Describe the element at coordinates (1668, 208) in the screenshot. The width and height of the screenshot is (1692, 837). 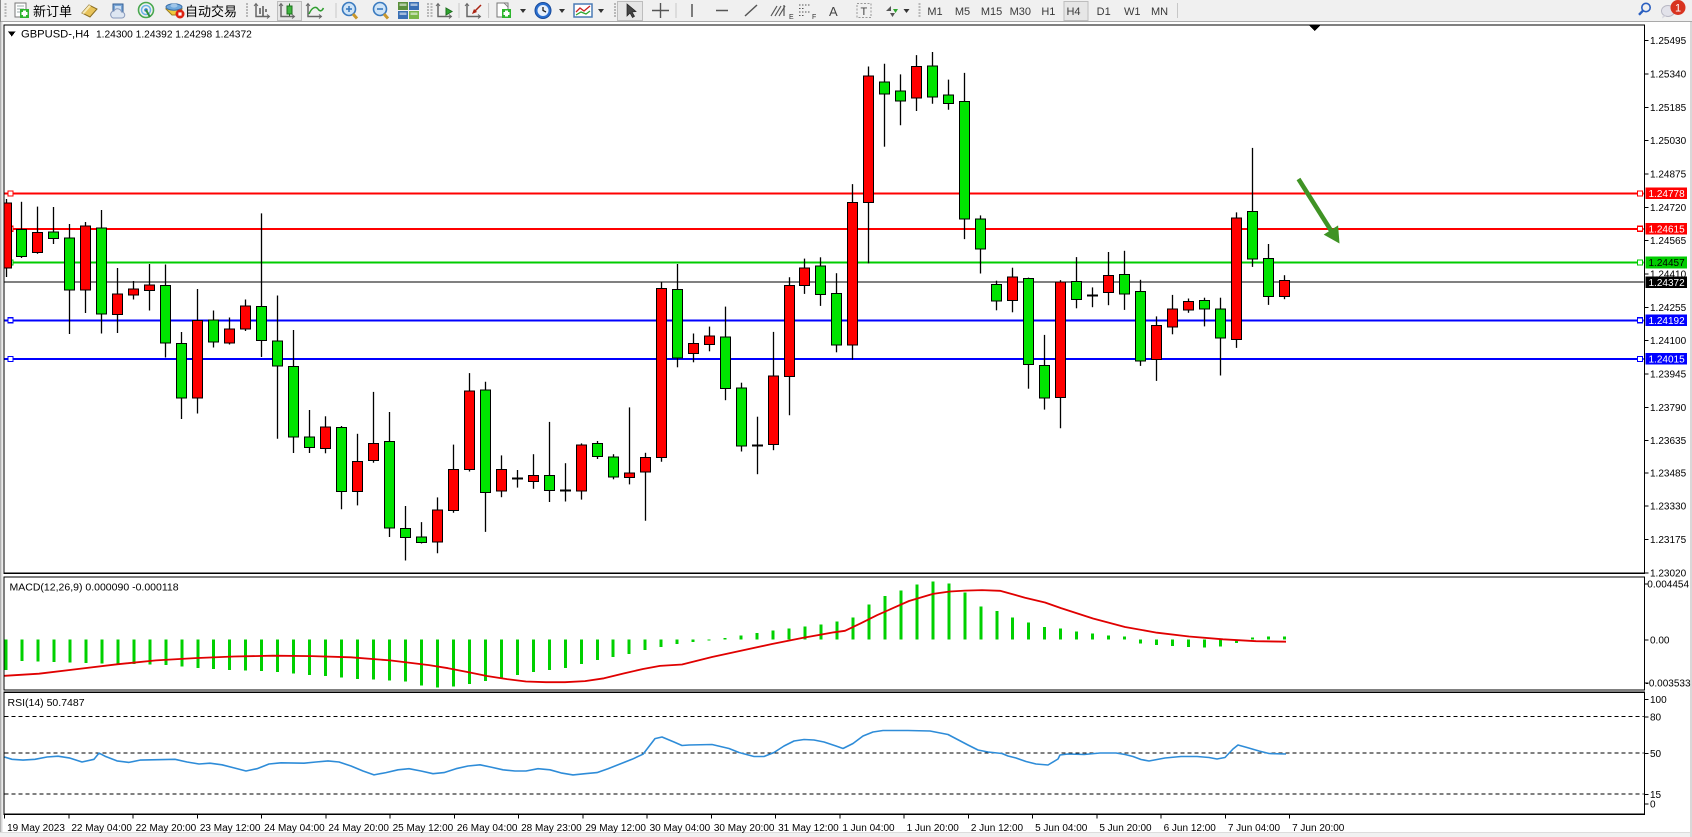
I see `svg-text: 1.24720` at that location.